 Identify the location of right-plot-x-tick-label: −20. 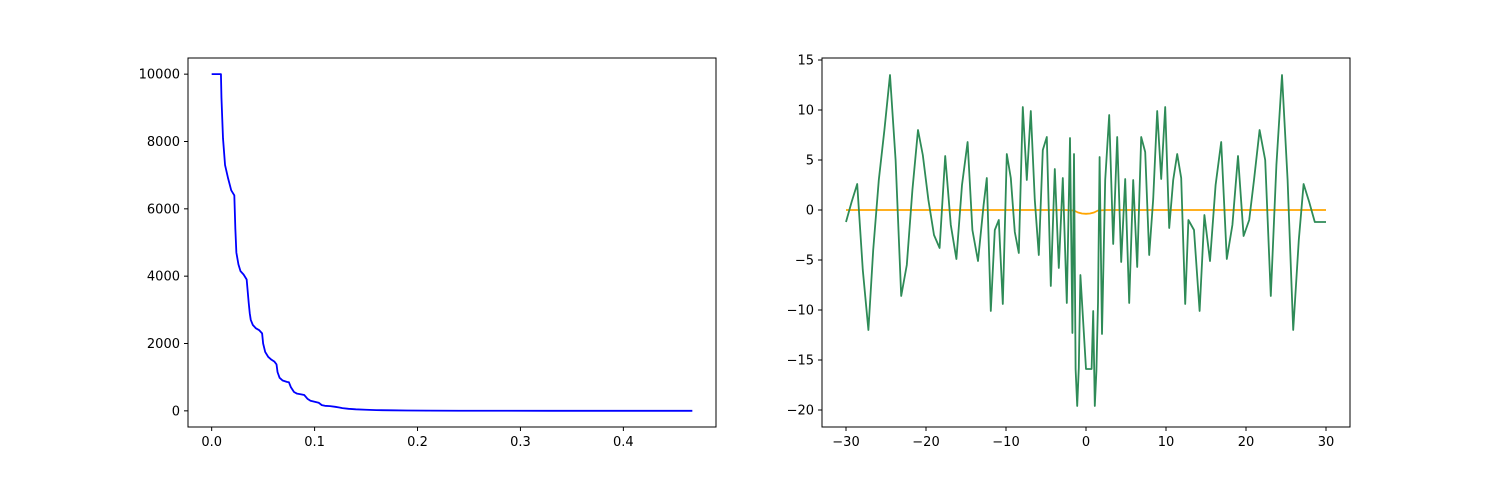
(925, 442).